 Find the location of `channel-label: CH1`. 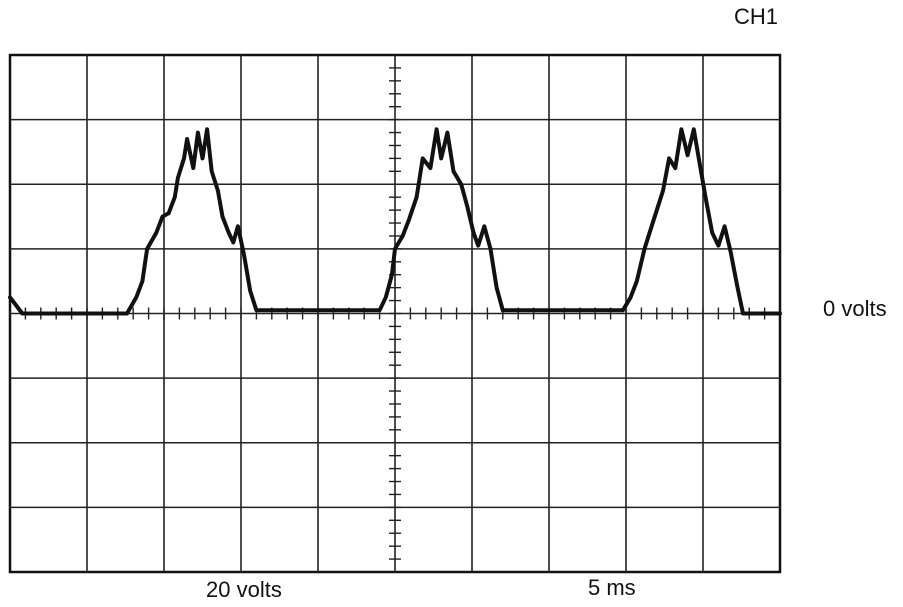

channel-label: CH1 is located at coordinates (756, 16).